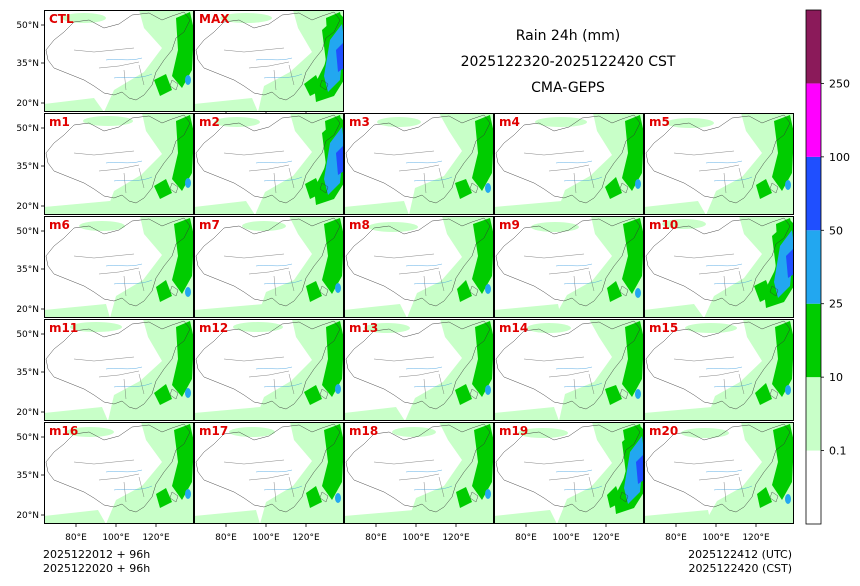 The image size is (860, 586). I want to click on panel-label: m12, so click(213, 328).